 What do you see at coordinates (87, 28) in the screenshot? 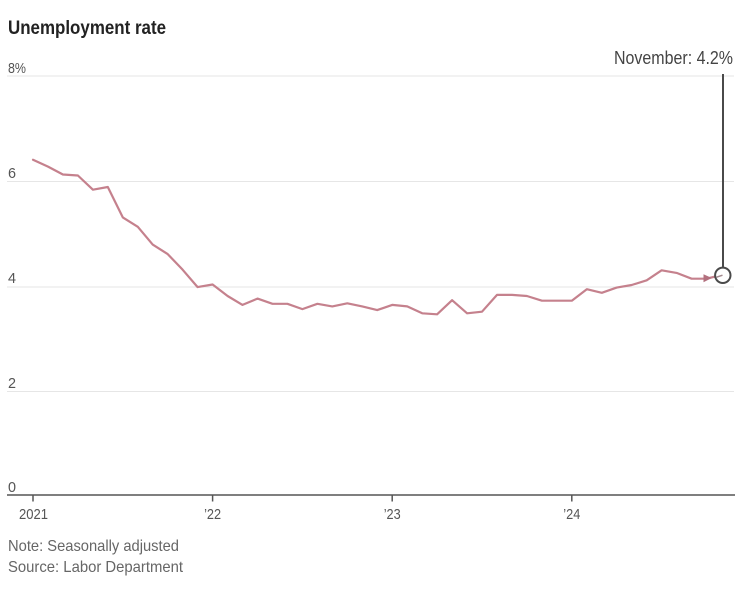
I see `svg-text: Unemployment rate` at bounding box center [87, 28].